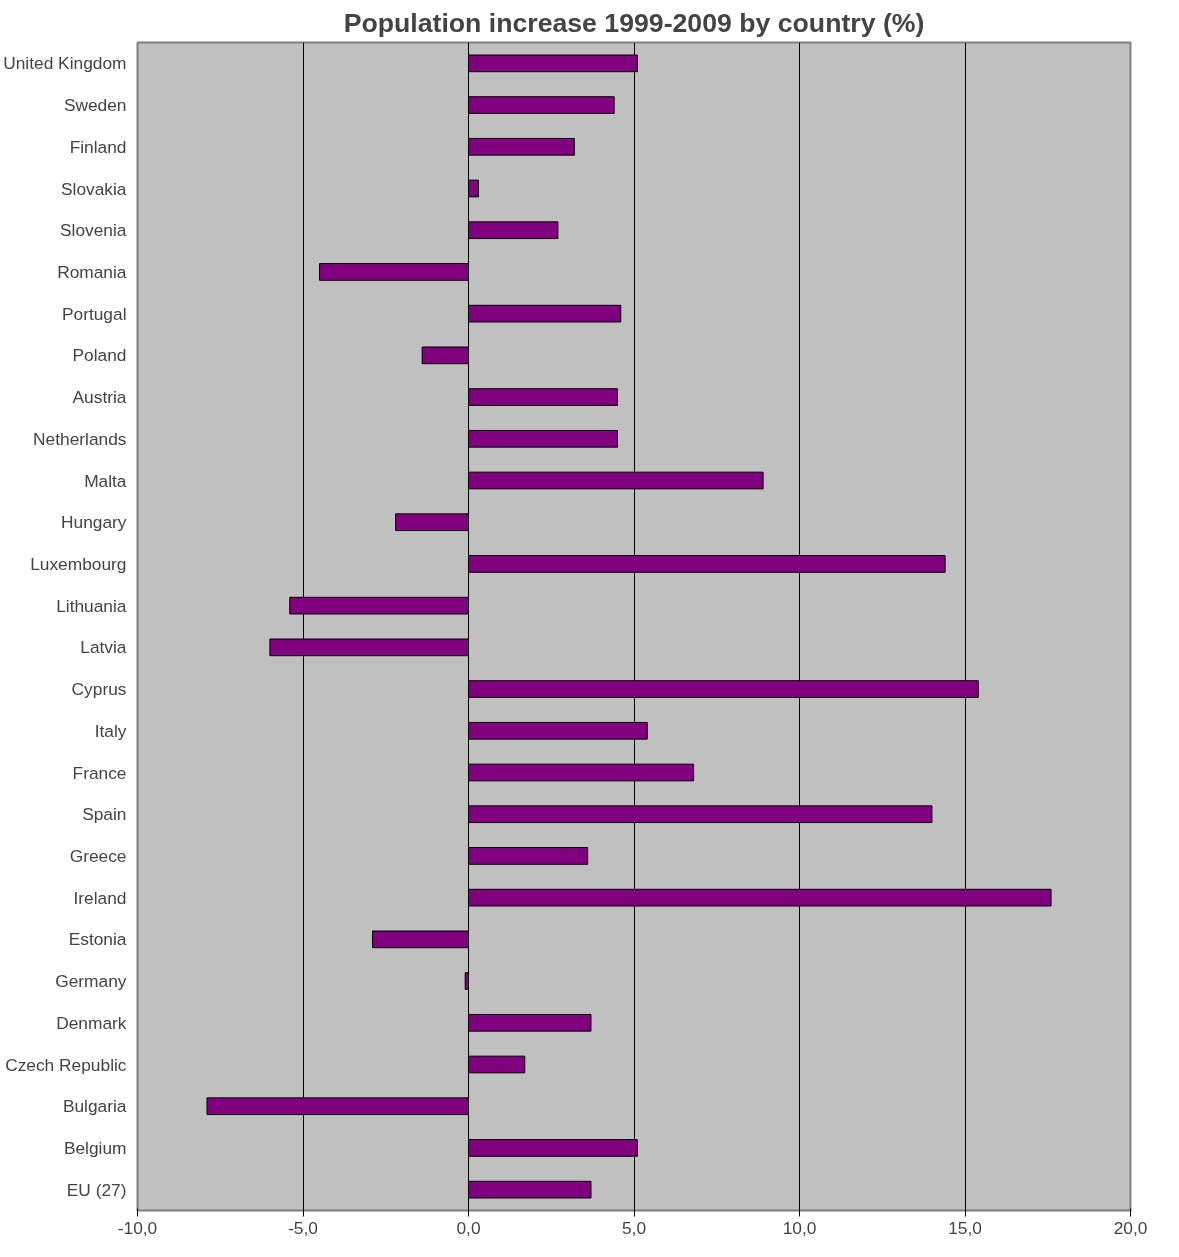  What do you see at coordinates (92, 271) in the screenshot?
I see `y-tick-label: Romania` at bounding box center [92, 271].